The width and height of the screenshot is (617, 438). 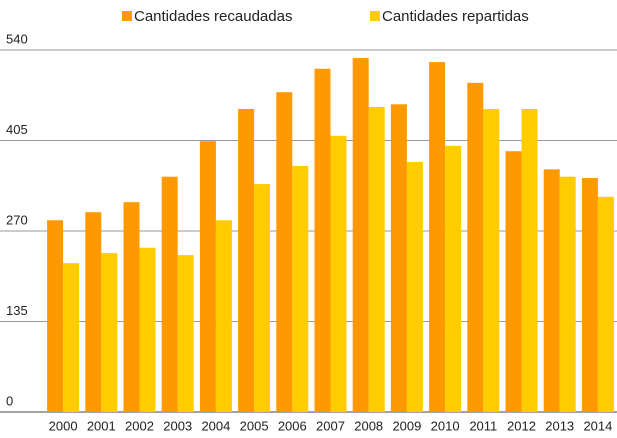 I want to click on x-tick-label: 2014, so click(x=597, y=425).